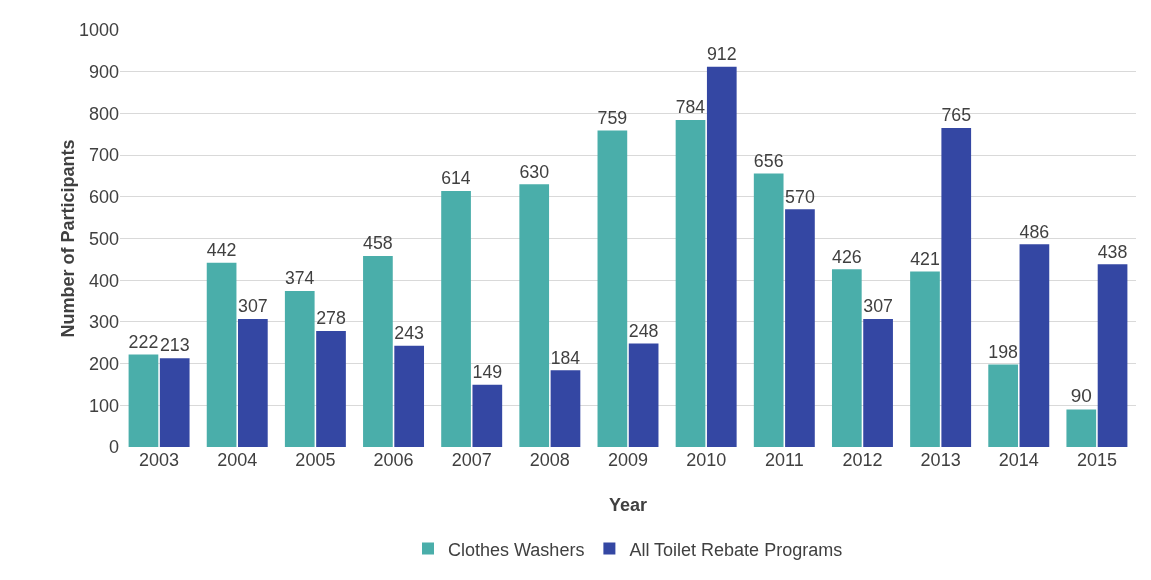 This screenshot has height=580, width=1151. What do you see at coordinates (925, 258) in the screenshot?
I see `data-label: 421` at bounding box center [925, 258].